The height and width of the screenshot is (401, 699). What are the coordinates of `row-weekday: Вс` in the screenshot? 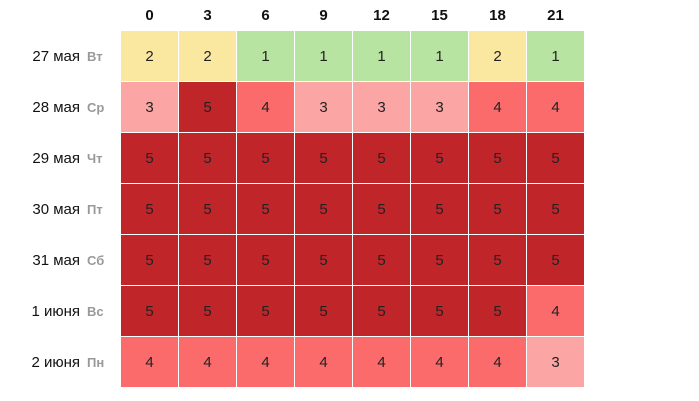 It's located at (95, 311).